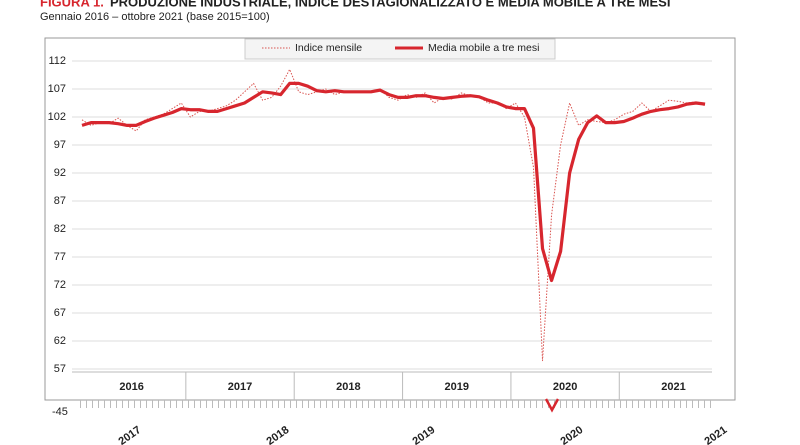 The image size is (800, 445). Describe the element at coordinates (348, 387) in the screenshot. I see `x-tick-label: 2018` at that location.